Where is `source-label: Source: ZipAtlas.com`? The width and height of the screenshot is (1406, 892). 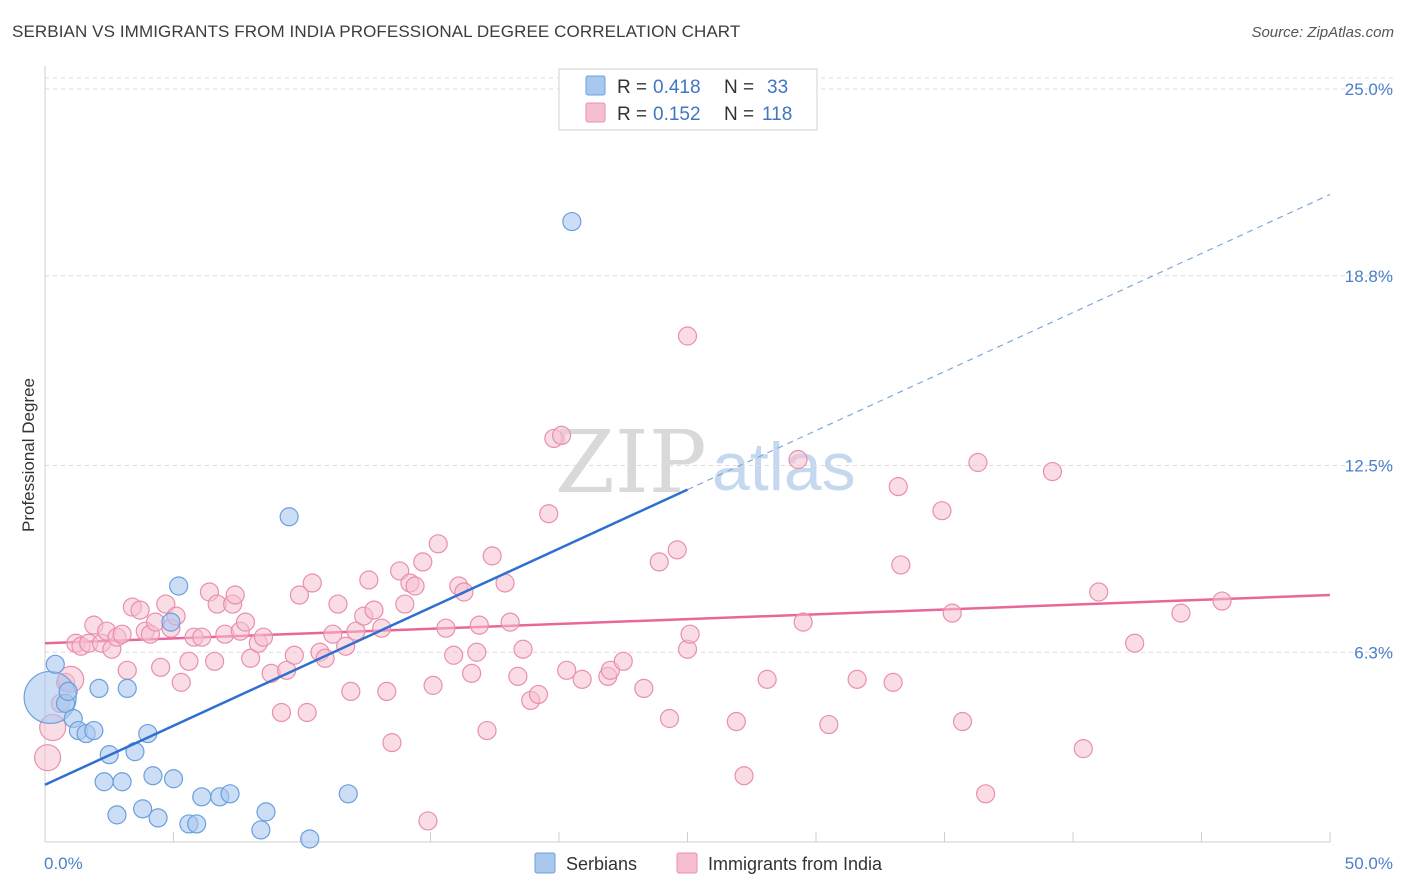
source-label: Source: ZipAtlas.com is located at coordinates (1322, 32).